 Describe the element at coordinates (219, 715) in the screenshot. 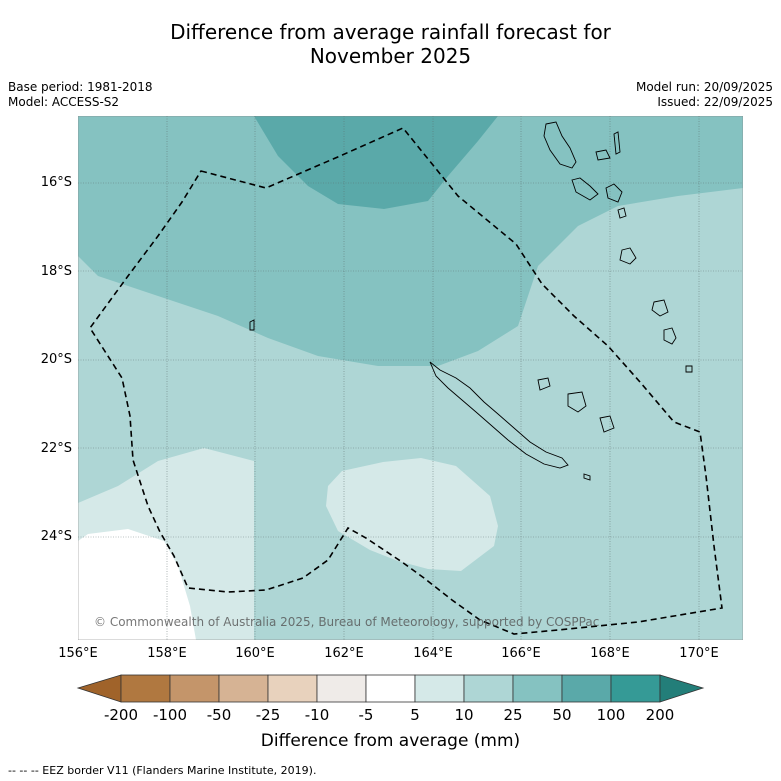

I see `cb-tick-3: -50` at that location.